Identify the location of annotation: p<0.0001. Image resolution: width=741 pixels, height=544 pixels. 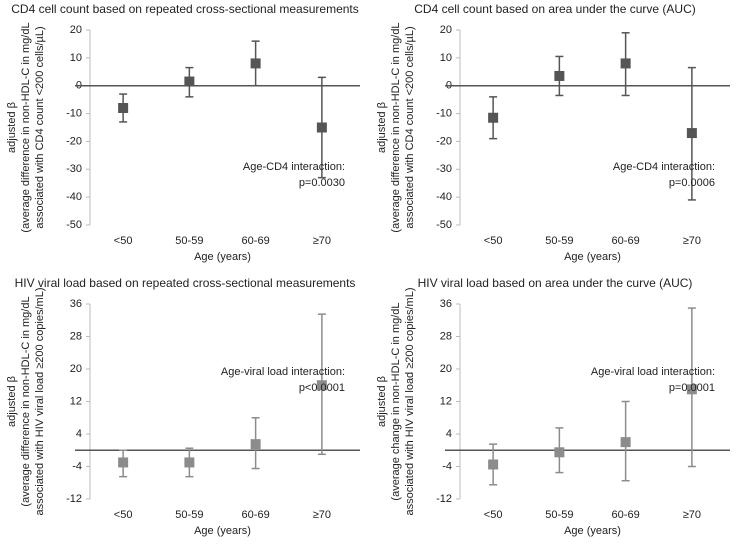
(322, 388).